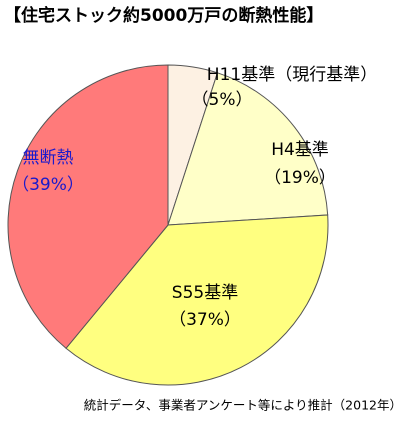 This screenshot has width=408, height=424. Describe the element at coordinates (163, 15) in the screenshot. I see `chart-title: 【住宅ストック約5000万戸の断熱性能】` at that location.